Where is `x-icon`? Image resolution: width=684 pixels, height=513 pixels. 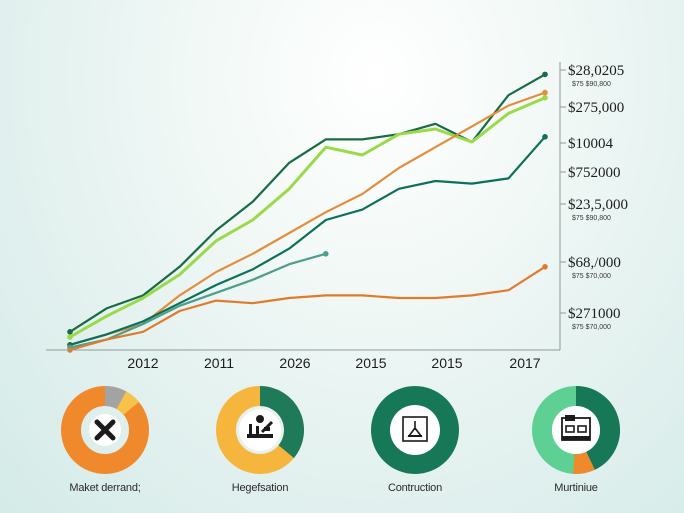 x-icon is located at coordinates (105, 430).